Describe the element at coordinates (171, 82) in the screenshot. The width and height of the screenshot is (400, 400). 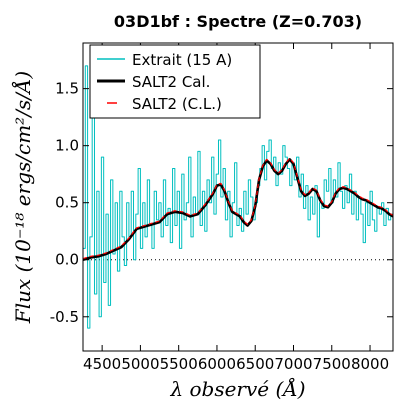
I see `legend-label-salt2-cal: SALT2 Cal.` at that location.